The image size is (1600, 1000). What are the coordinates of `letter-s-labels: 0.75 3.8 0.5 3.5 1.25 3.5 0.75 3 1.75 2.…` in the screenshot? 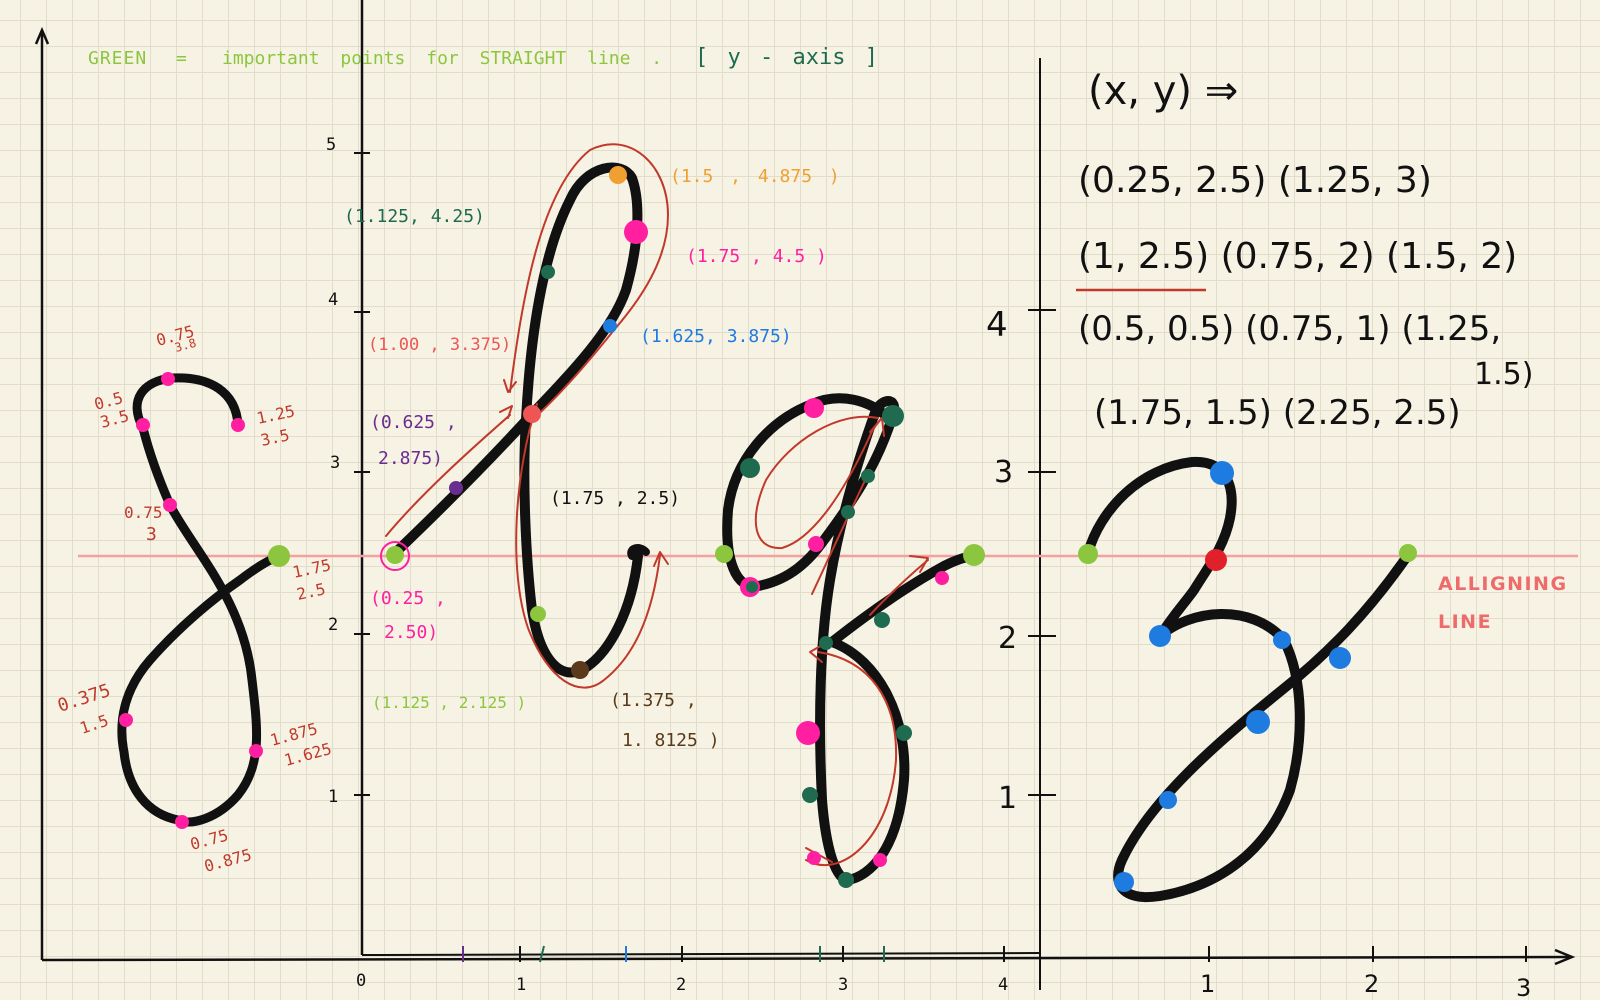 It's located at (194, 599).